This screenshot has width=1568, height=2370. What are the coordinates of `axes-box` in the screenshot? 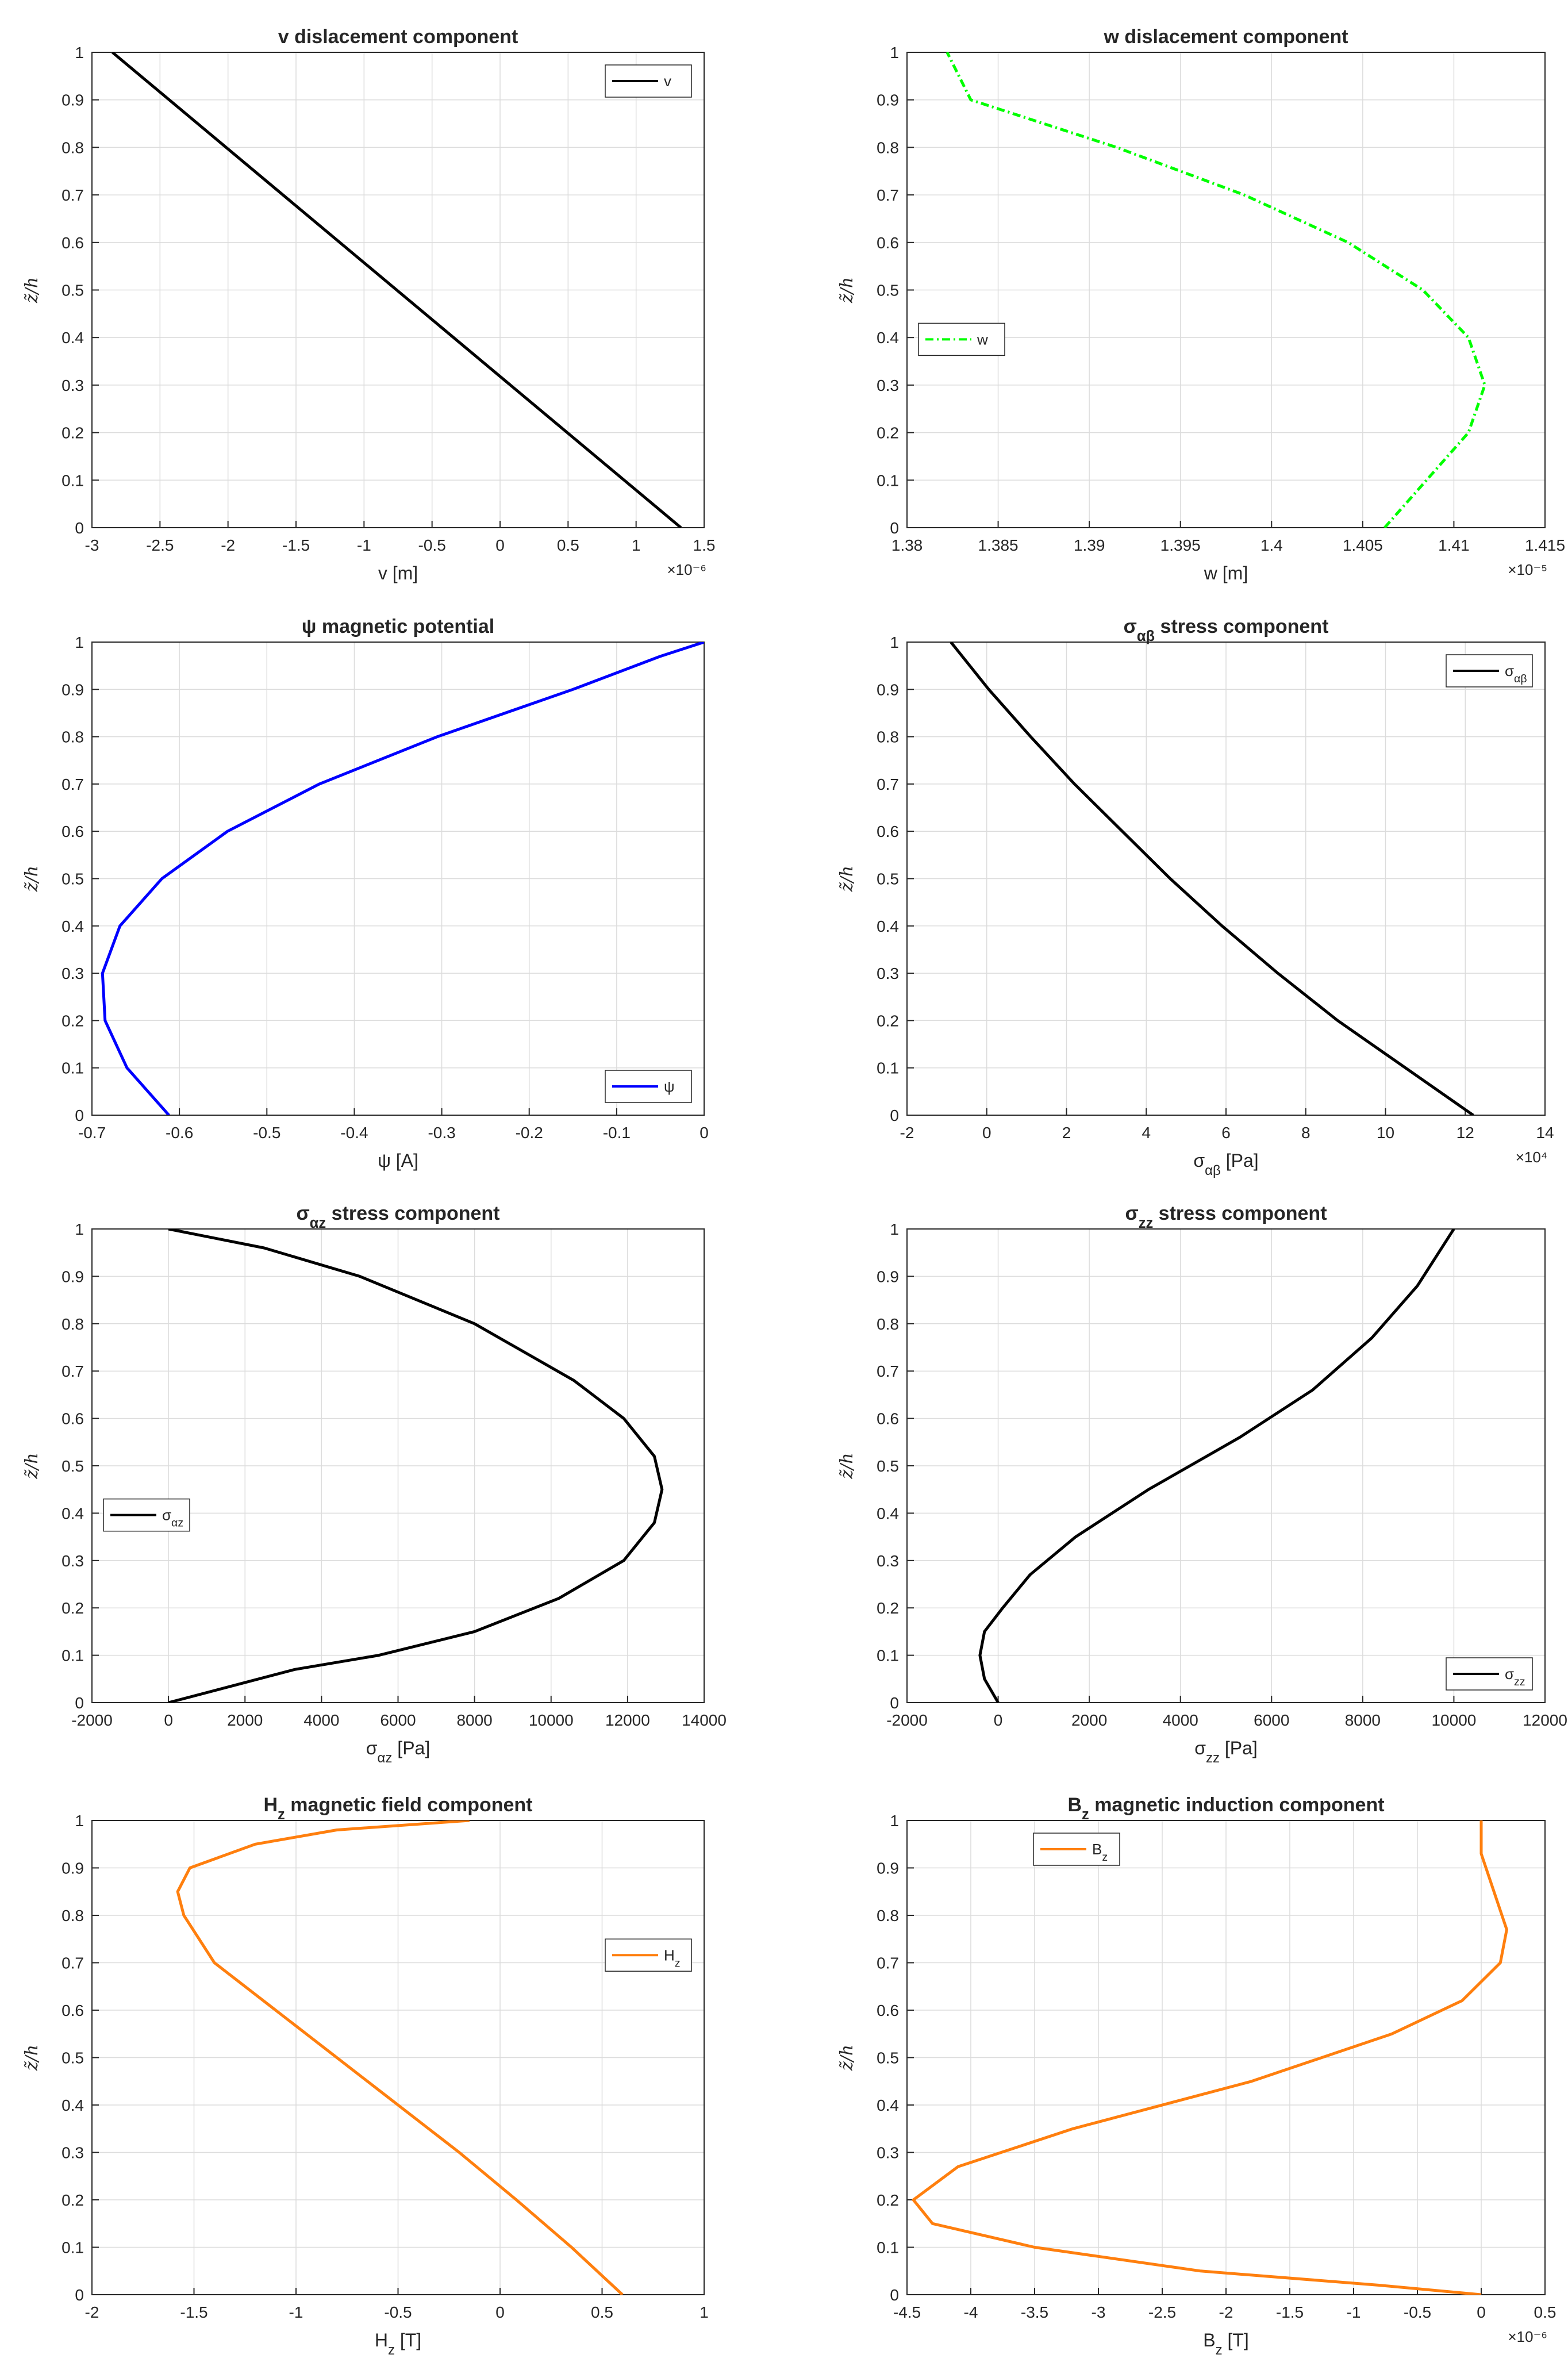 It's located at (1226, 2057).